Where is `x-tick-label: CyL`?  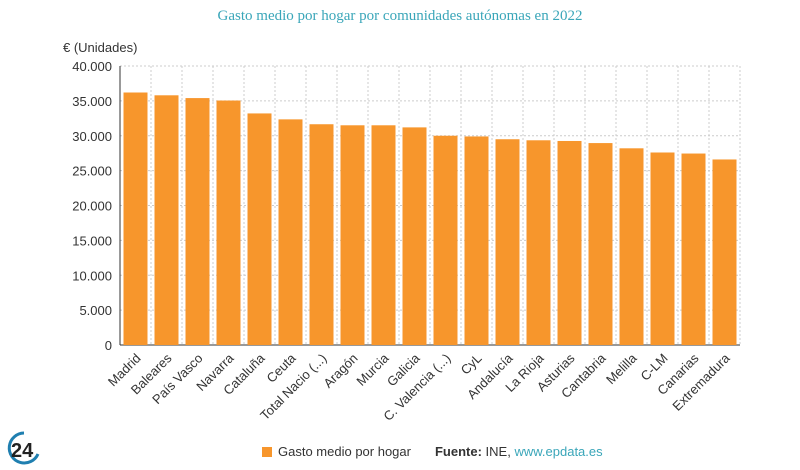
x-tick-label: CyL is located at coordinates (471, 364).